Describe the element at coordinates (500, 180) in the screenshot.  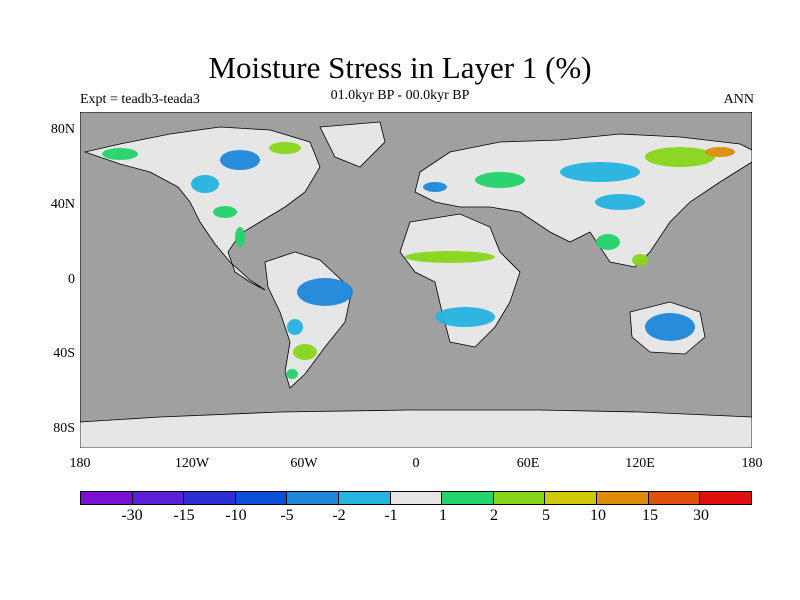
I see `patch-centralasia-green` at that location.